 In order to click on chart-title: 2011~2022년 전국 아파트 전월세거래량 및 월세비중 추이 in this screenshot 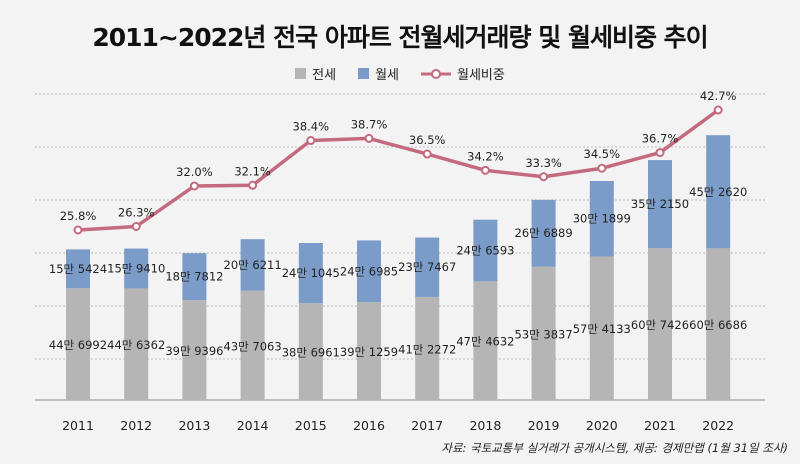, I will do `click(400, 37)`.